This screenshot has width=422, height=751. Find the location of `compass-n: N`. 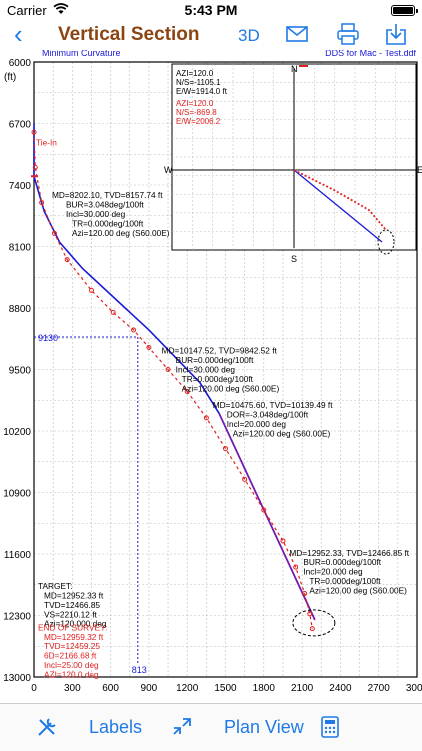

compass-n: N is located at coordinates (294, 69).